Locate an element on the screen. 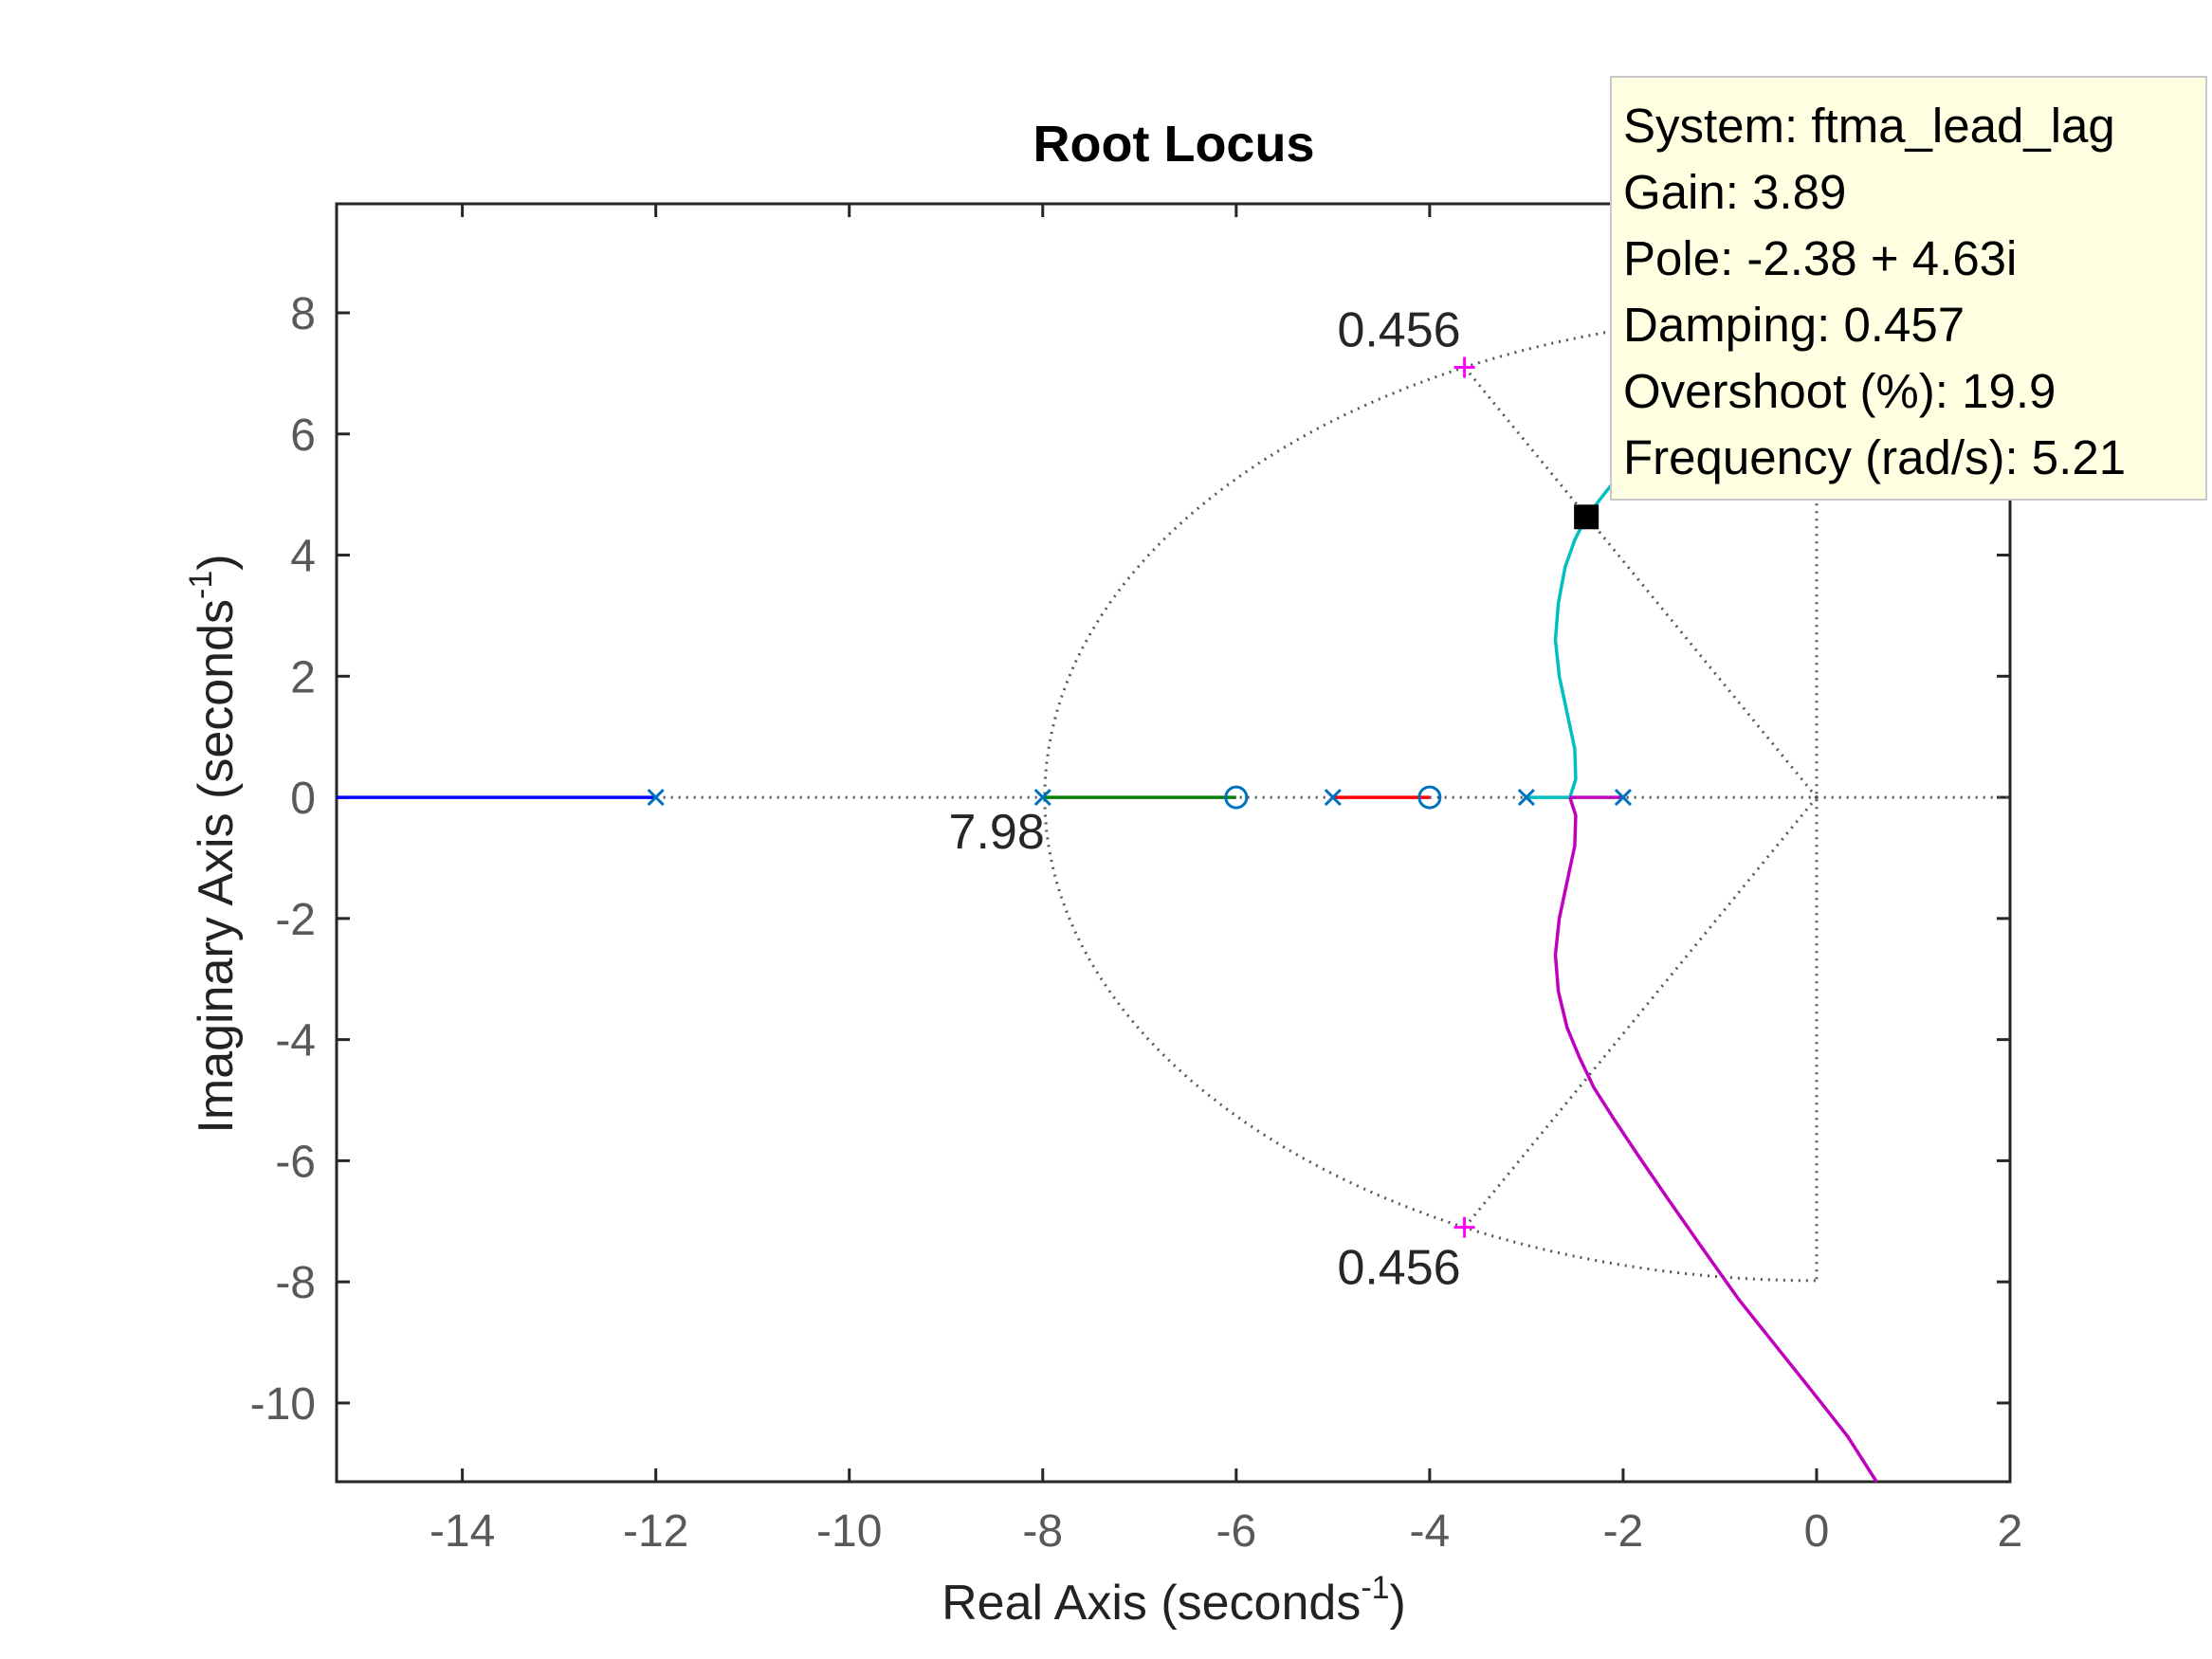 This screenshot has height=1659, width=2212. x-tick-label: -10 is located at coordinates (849, 1531).